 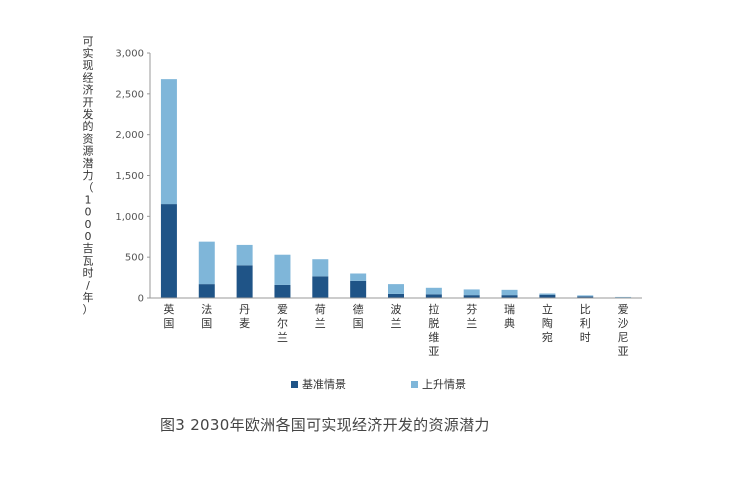 What do you see at coordinates (471, 316) in the screenshot?
I see `x-category-label: 芬兰` at bounding box center [471, 316].